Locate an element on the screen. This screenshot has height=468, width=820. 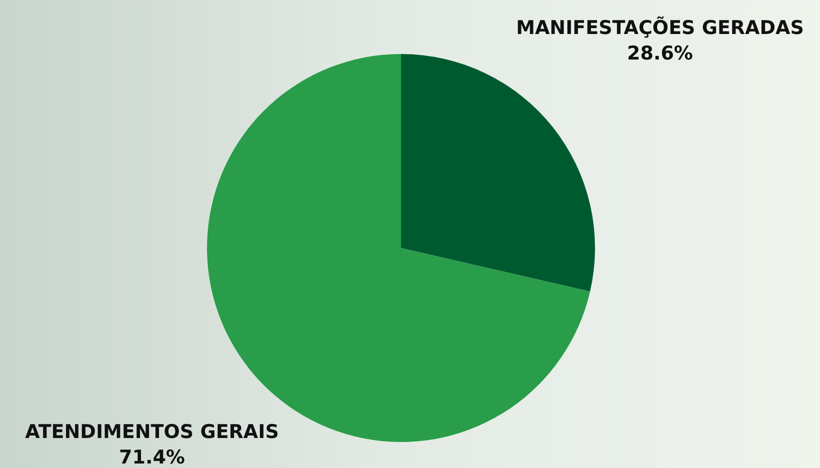
pie-slice is located at coordinates (498, 173).